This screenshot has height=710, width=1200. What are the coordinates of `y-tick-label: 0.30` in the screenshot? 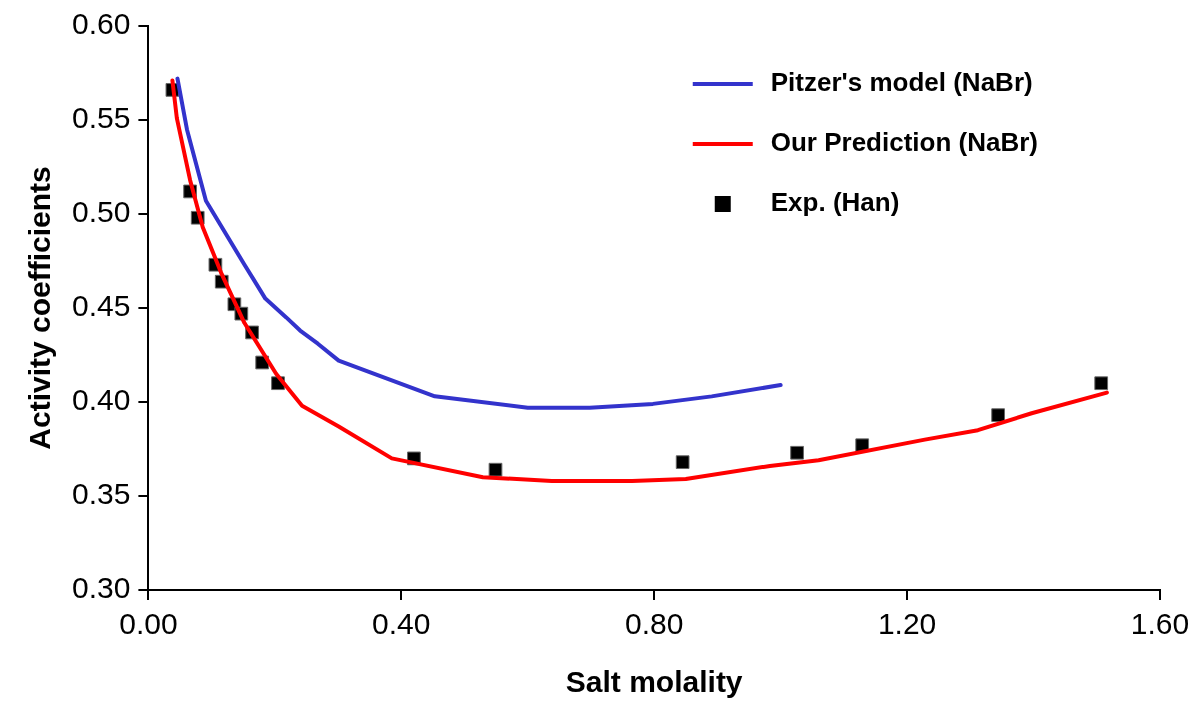 It's located at (101, 588).